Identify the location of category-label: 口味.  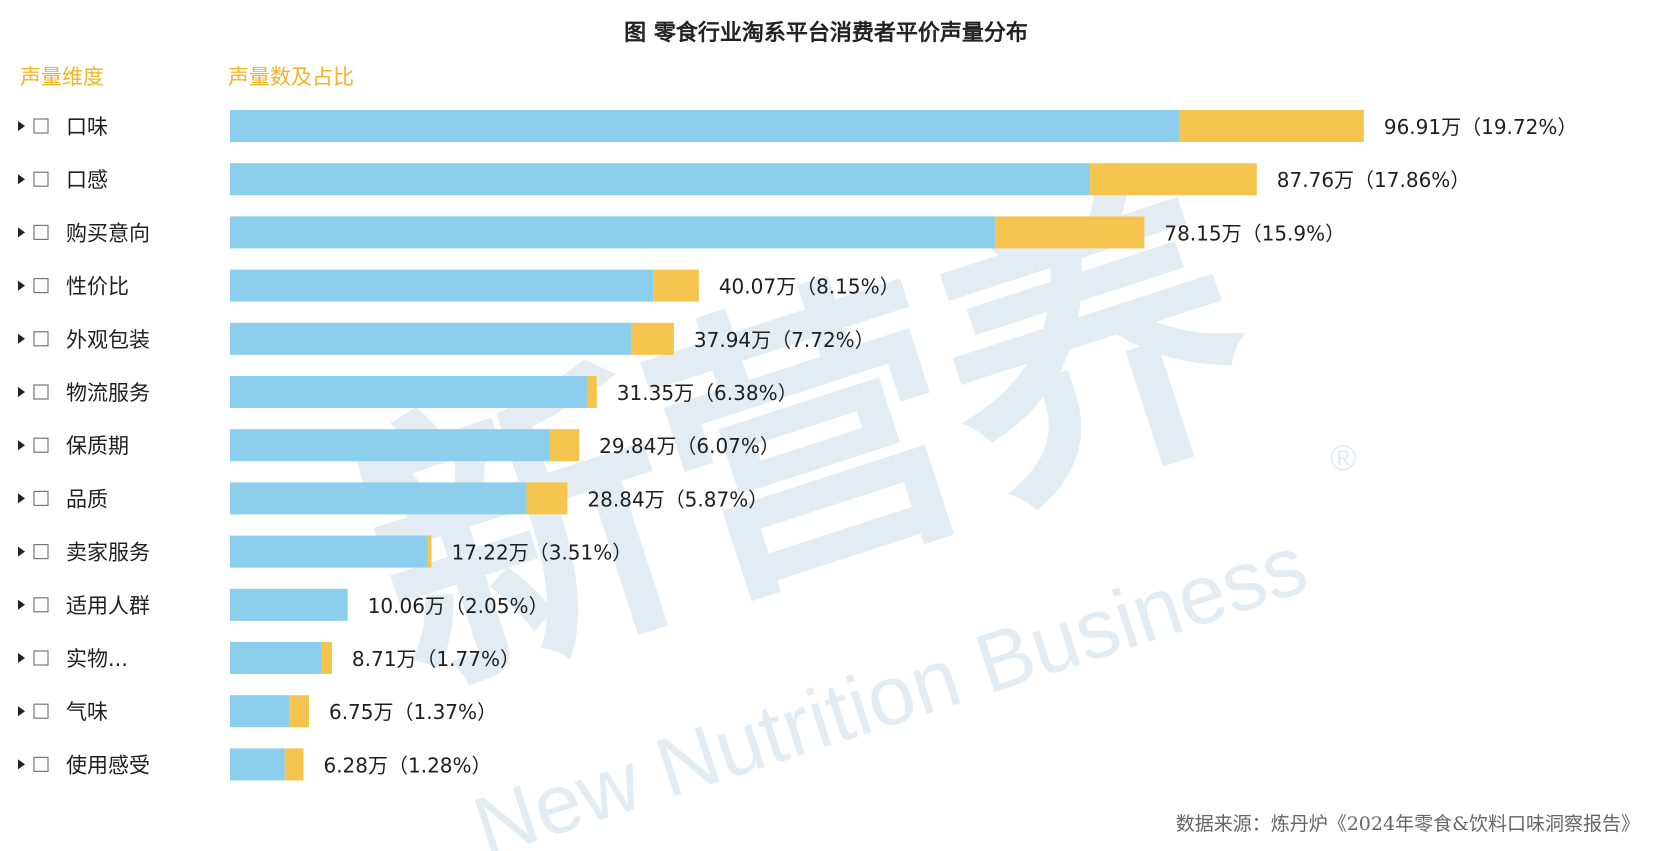
(87, 127).